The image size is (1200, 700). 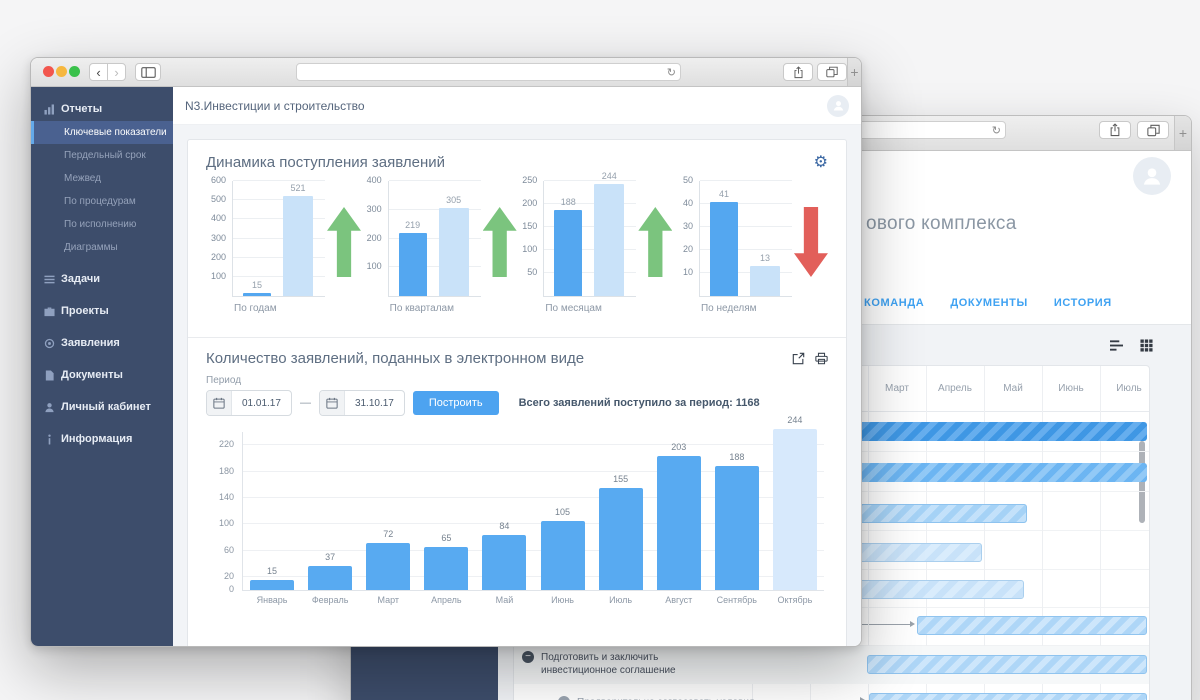 I want to click on tab-команда: КОМАНДА, so click(x=894, y=303).